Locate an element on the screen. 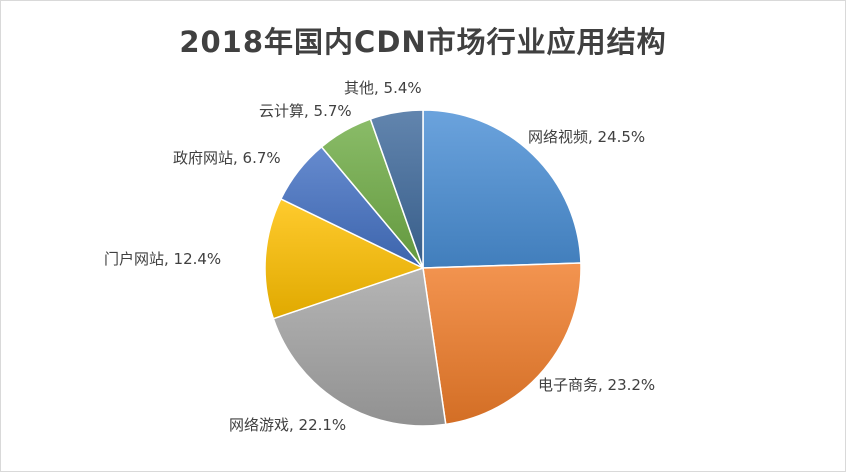 The width and height of the screenshot is (846, 472). slice-label-1: 网络视频, 24.5% is located at coordinates (586, 137).